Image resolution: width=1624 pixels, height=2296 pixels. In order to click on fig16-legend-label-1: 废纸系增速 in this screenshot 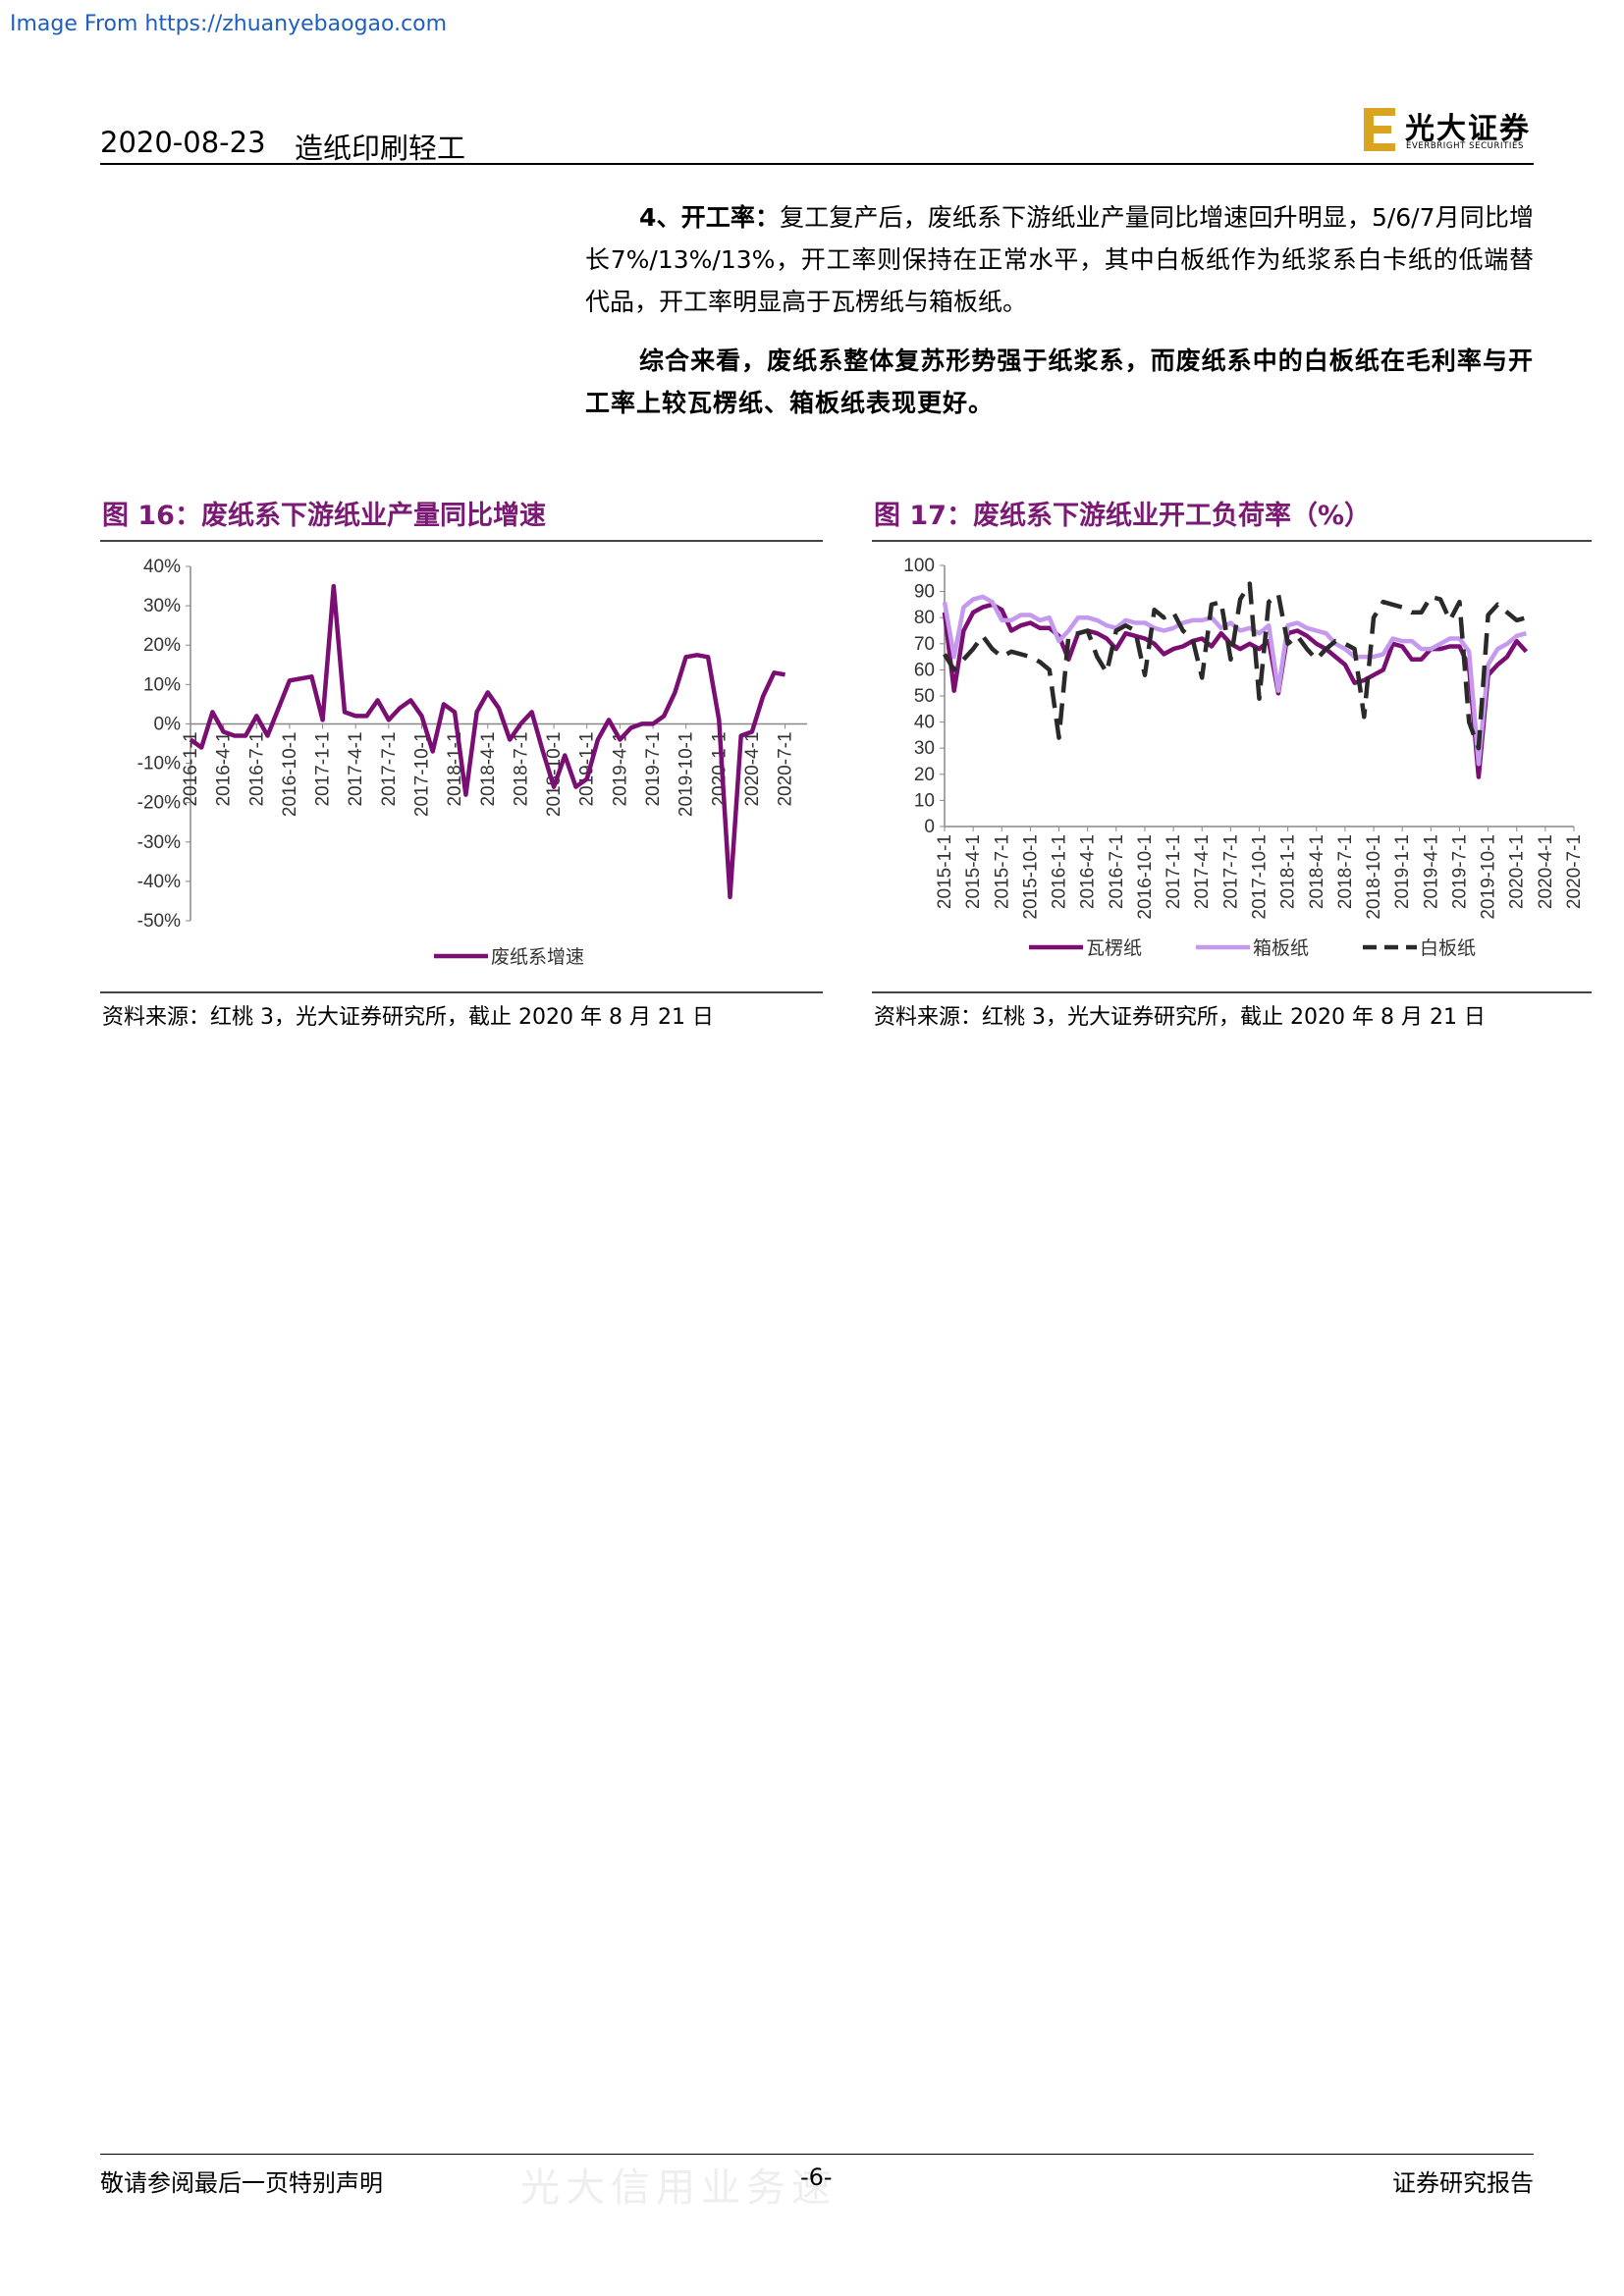, I will do `click(537, 957)`.